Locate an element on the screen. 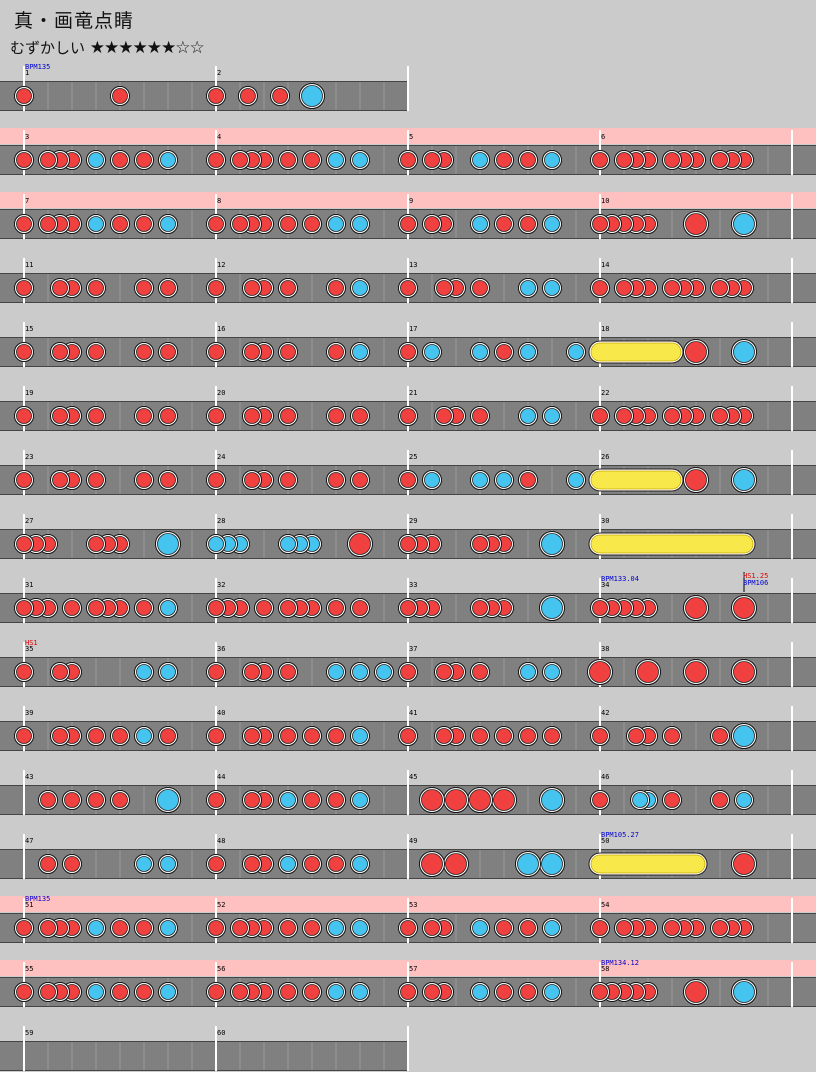 The image size is (816, 1072). song-title: 真・画竜点睛 is located at coordinates (74, 21).